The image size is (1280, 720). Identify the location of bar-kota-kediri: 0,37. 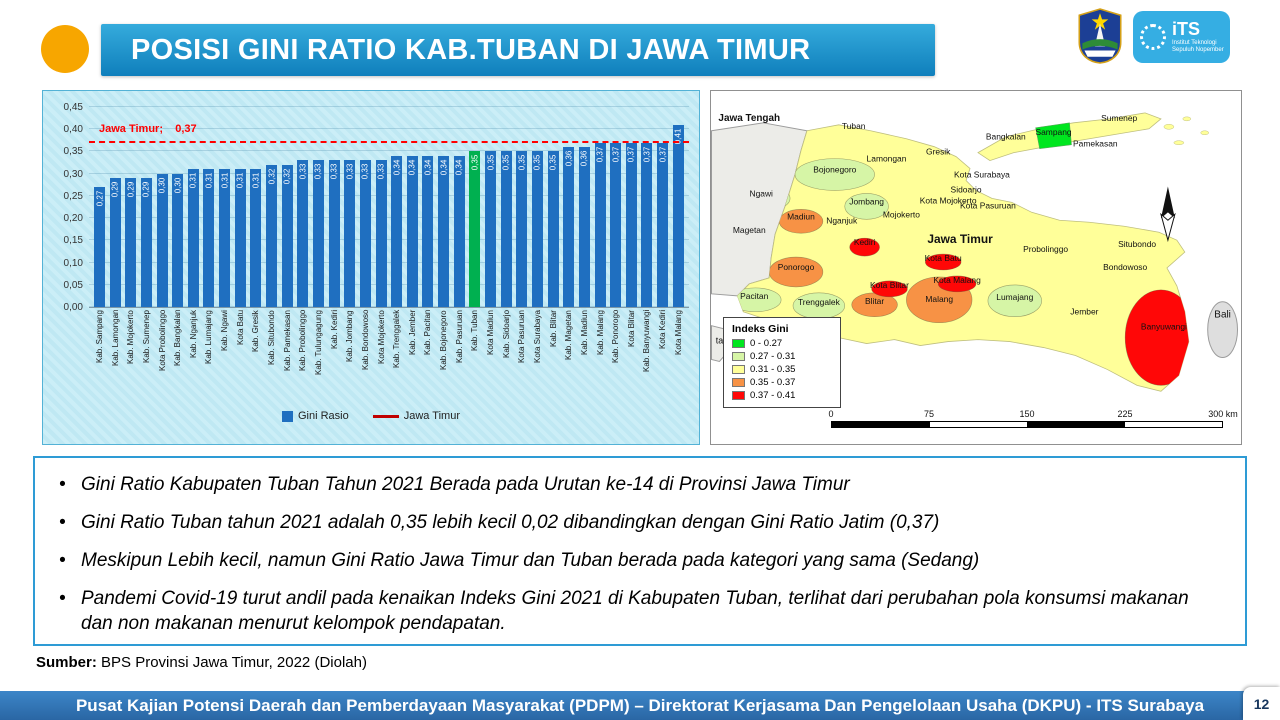
(663, 224).